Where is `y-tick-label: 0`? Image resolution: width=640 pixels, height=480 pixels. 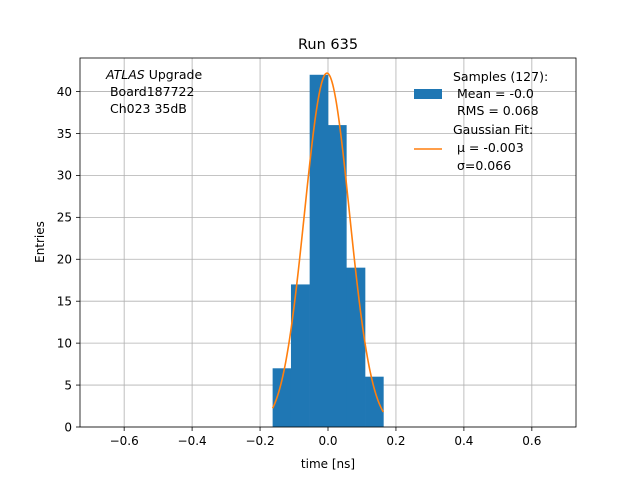
y-tick-label: 0 is located at coordinates (68, 427).